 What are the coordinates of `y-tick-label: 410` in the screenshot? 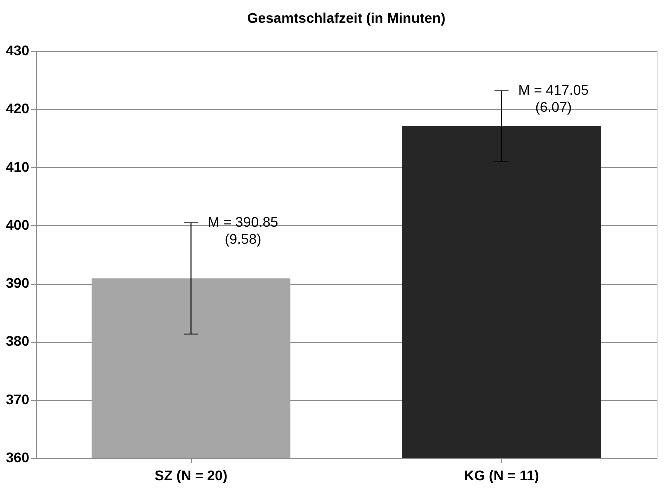 It's located at (18, 166).